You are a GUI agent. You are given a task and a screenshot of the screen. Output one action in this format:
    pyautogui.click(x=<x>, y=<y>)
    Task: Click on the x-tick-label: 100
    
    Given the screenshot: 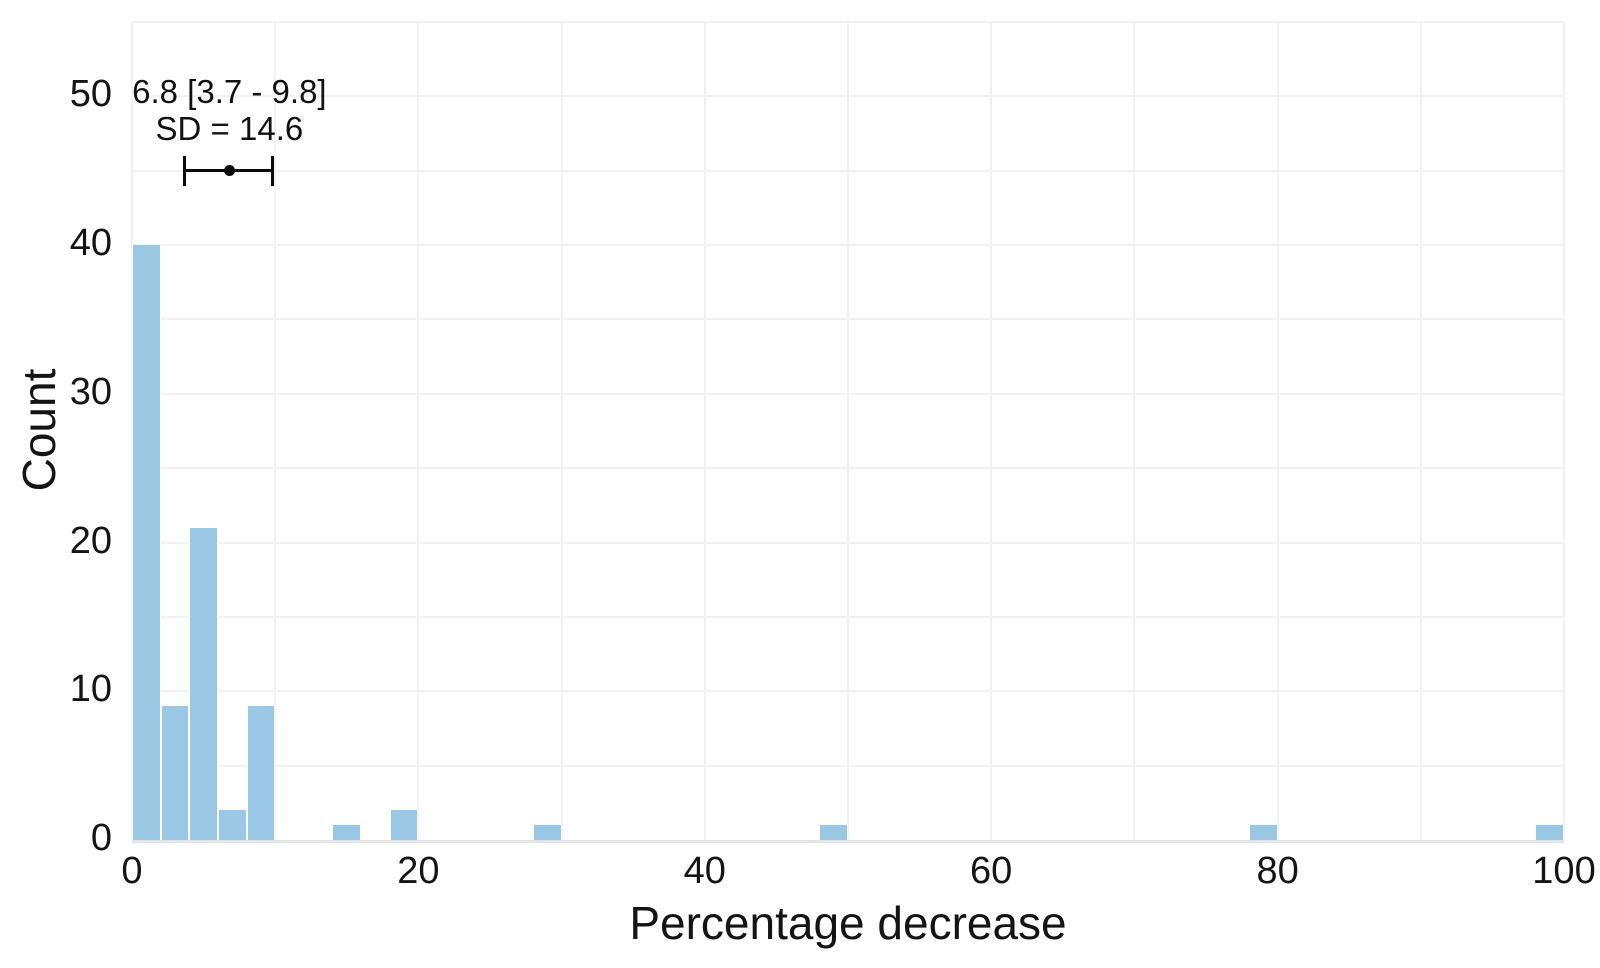 What is the action you would take?
    pyautogui.click(x=1564, y=871)
    